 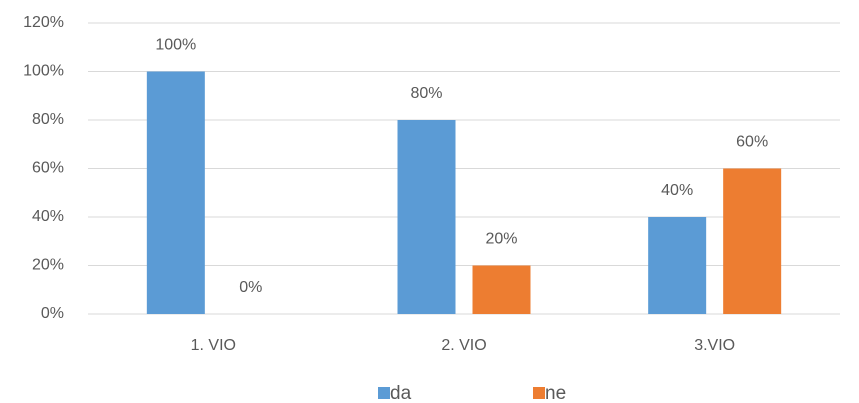 What do you see at coordinates (250, 287) in the screenshot?
I see `data-label: 0%` at bounding box center [250, 287].